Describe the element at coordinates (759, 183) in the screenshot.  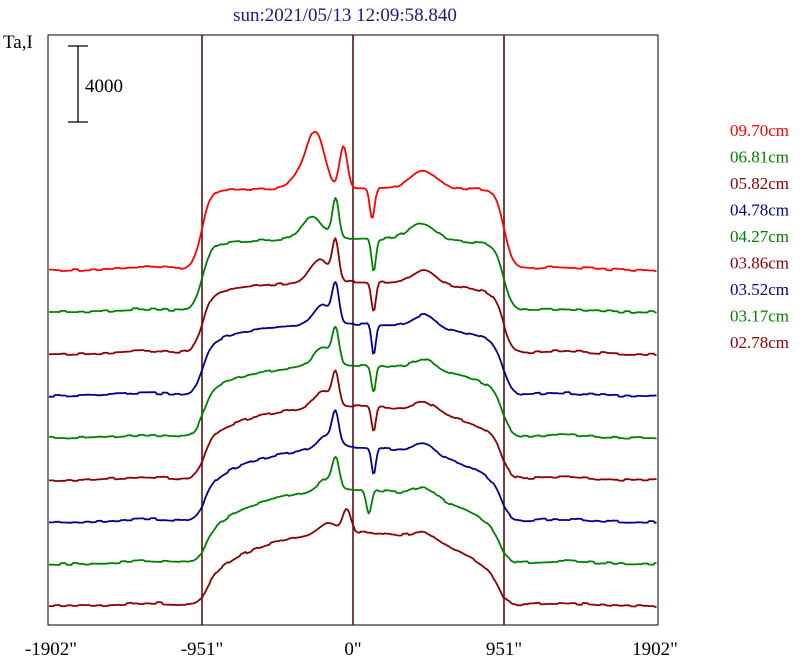
I see `legend-entry: 05.82cm` at that location.